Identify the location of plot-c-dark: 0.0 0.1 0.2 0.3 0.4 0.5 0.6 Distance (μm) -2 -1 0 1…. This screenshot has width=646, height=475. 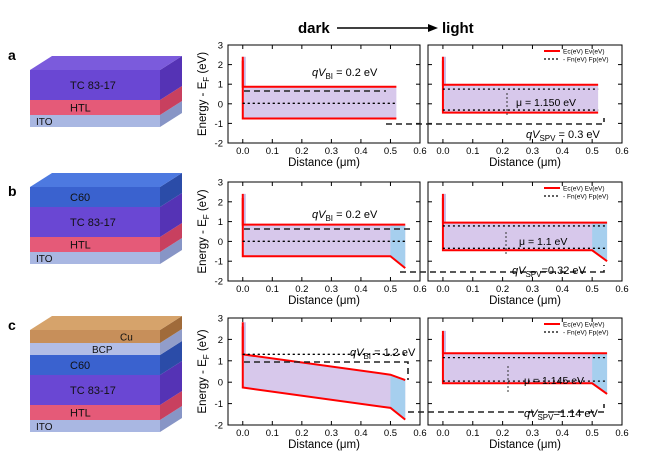
(312, 383).